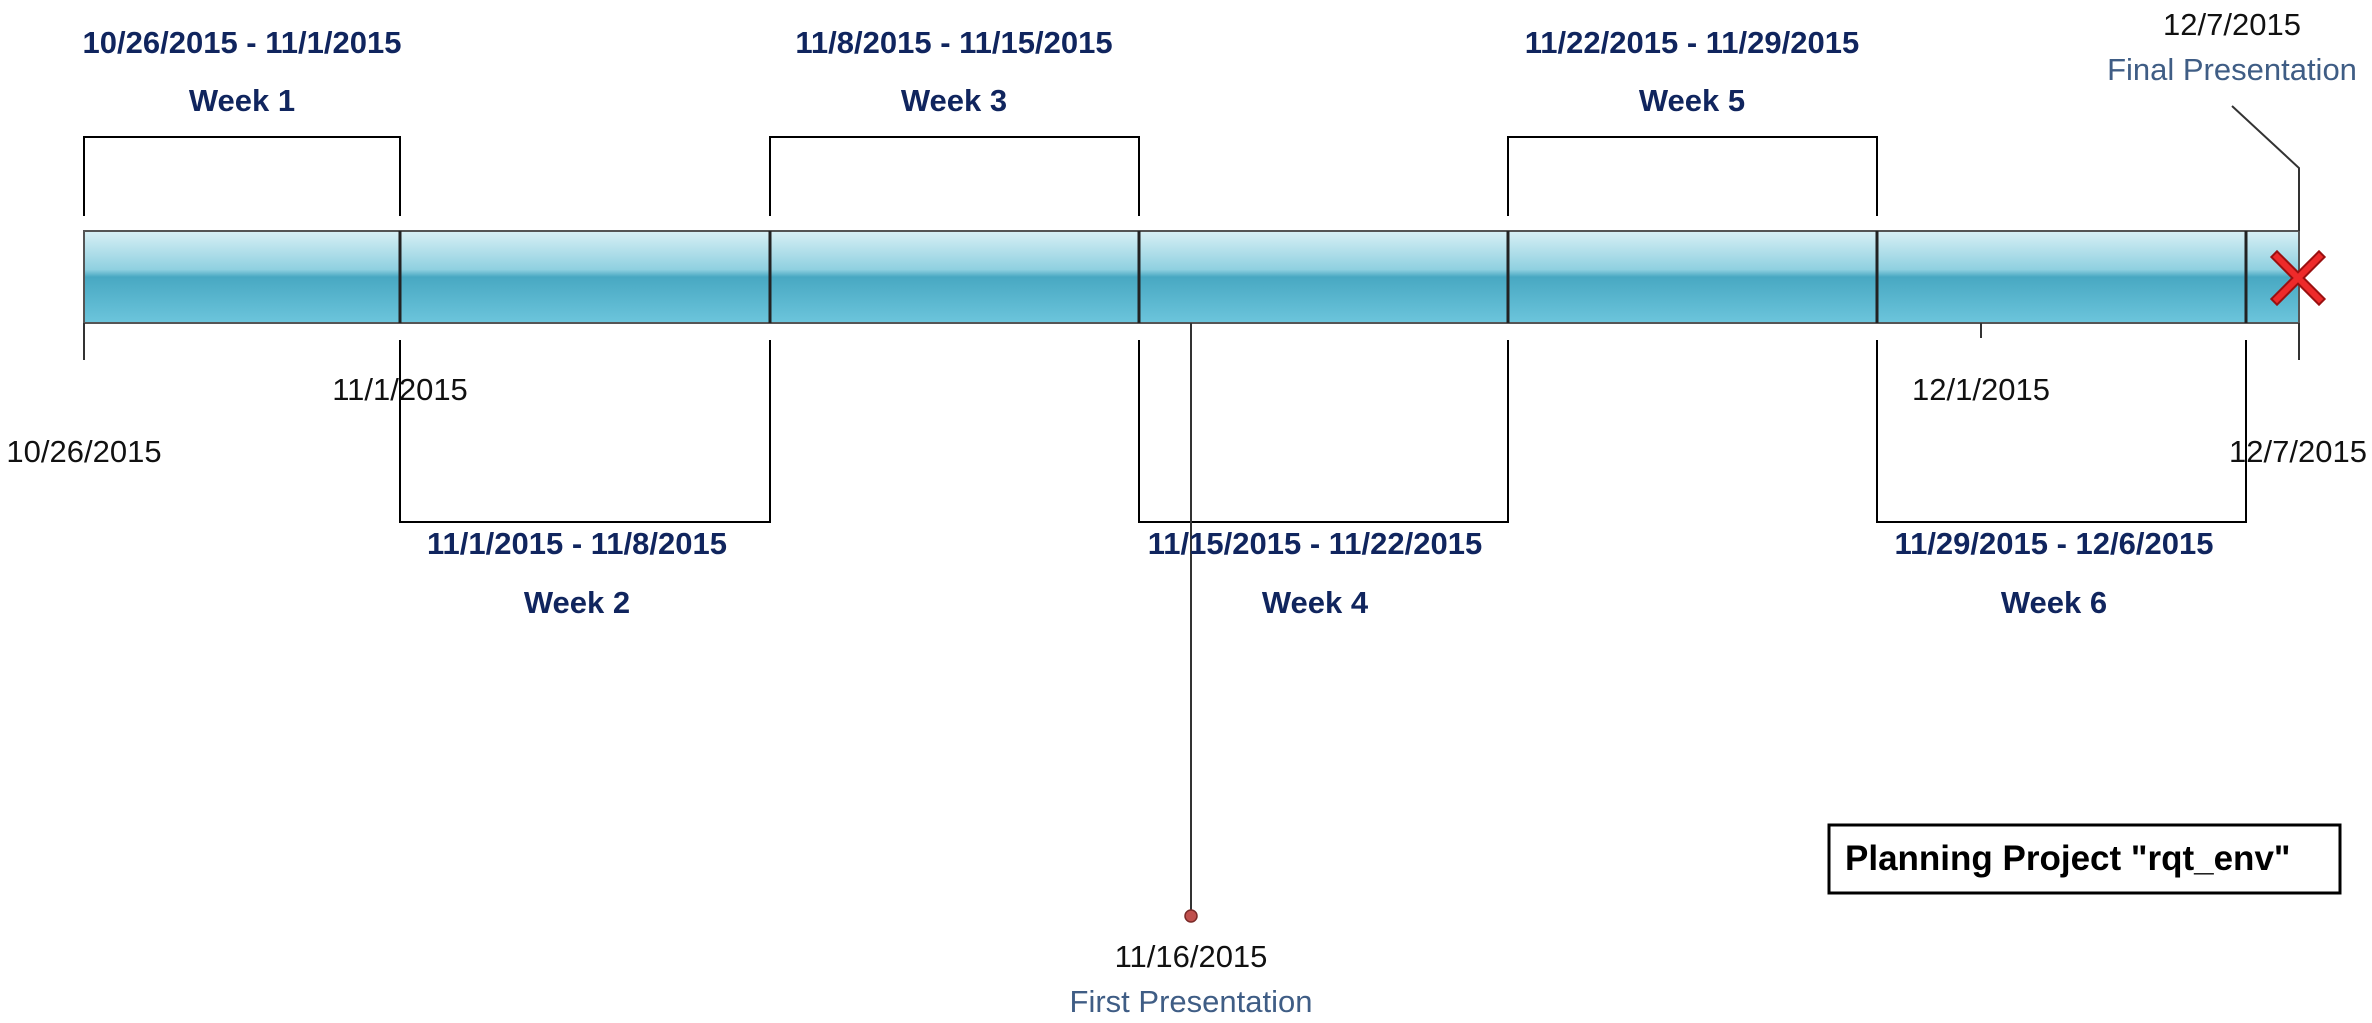 Image resolution: width=2372 pixels, height=1023 pixels. What do you see at coordinates (2054, 602) in the screenshot?
I see `week-6-name: Week 6` at bounding box center [2054, 602].